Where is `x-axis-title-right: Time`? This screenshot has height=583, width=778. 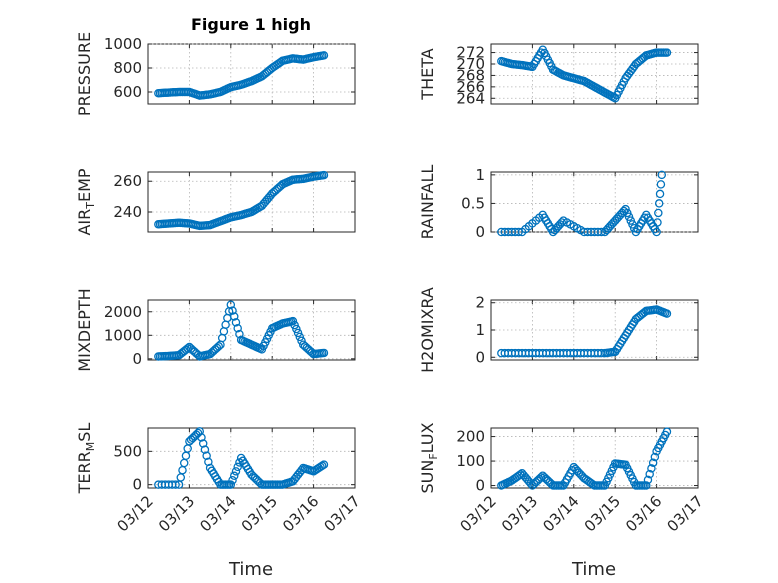
x-axis-title-right: Time is located at coordinates (593, 569).